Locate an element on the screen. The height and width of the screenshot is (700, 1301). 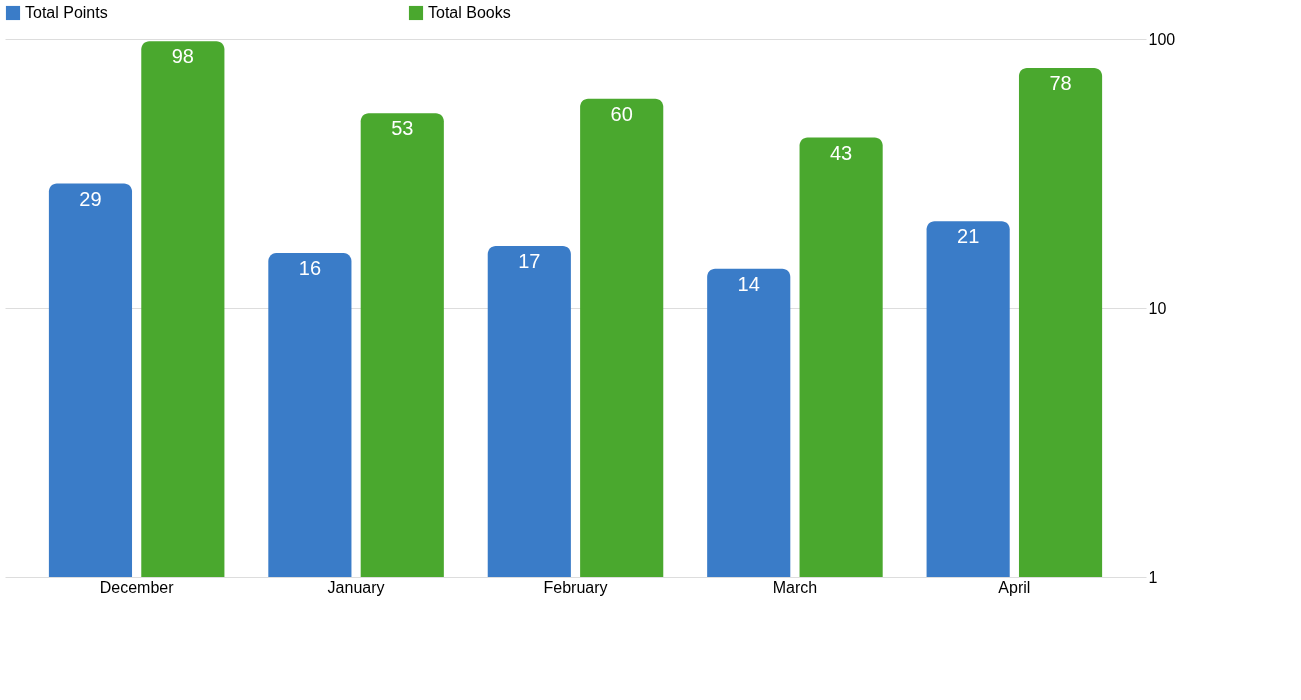
data-label: 53 is located at coordinates (402, 128).